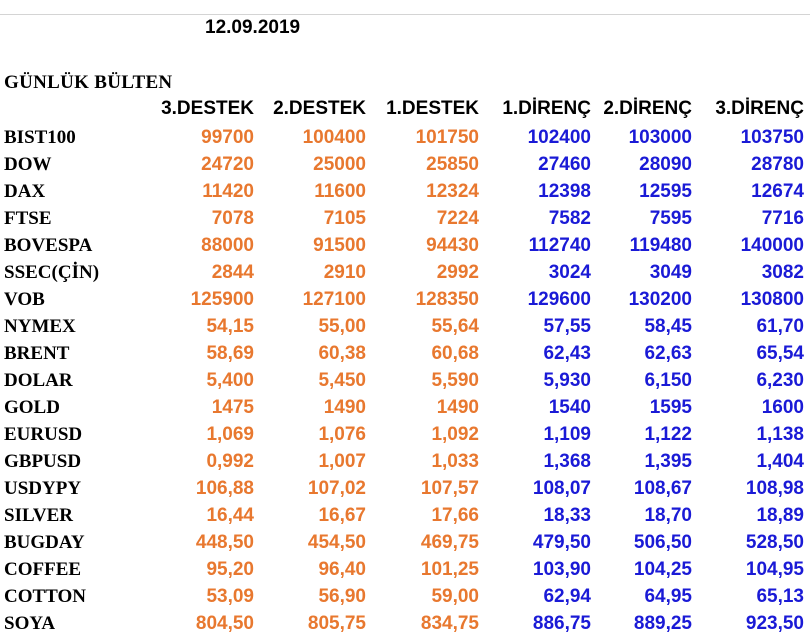  Describe the element at coordinates (405, 245) in the screenshot. I see `table-row: BOVESPA 88000 91500 94430 112740 119480 140000` at that location.